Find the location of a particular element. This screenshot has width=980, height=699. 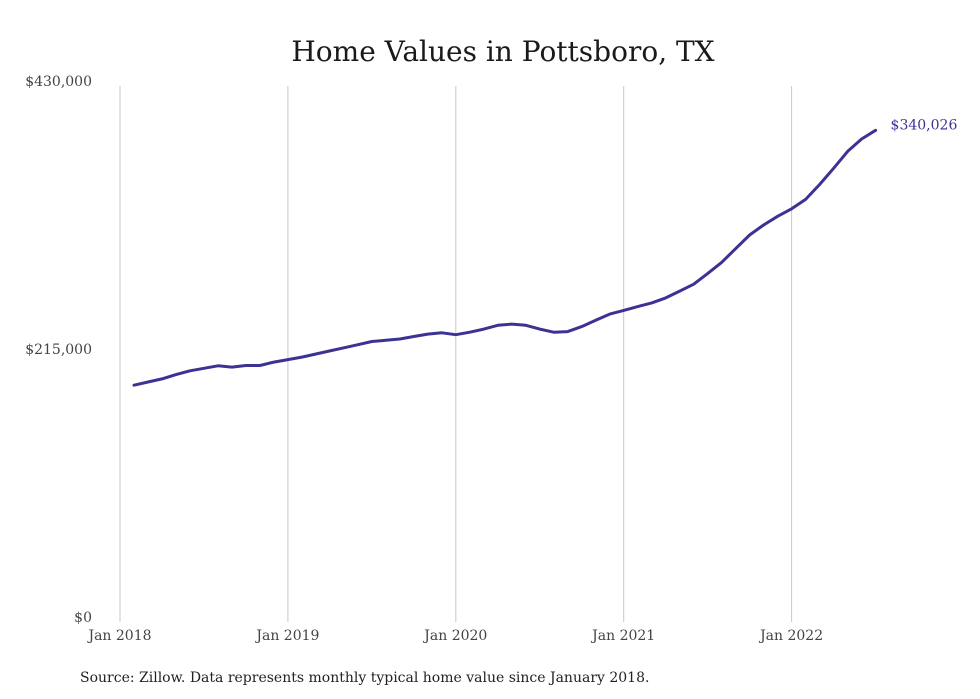

y-axis-tick-labels: $0 $215,000 $430,000 is located at coordinates (58, 350).